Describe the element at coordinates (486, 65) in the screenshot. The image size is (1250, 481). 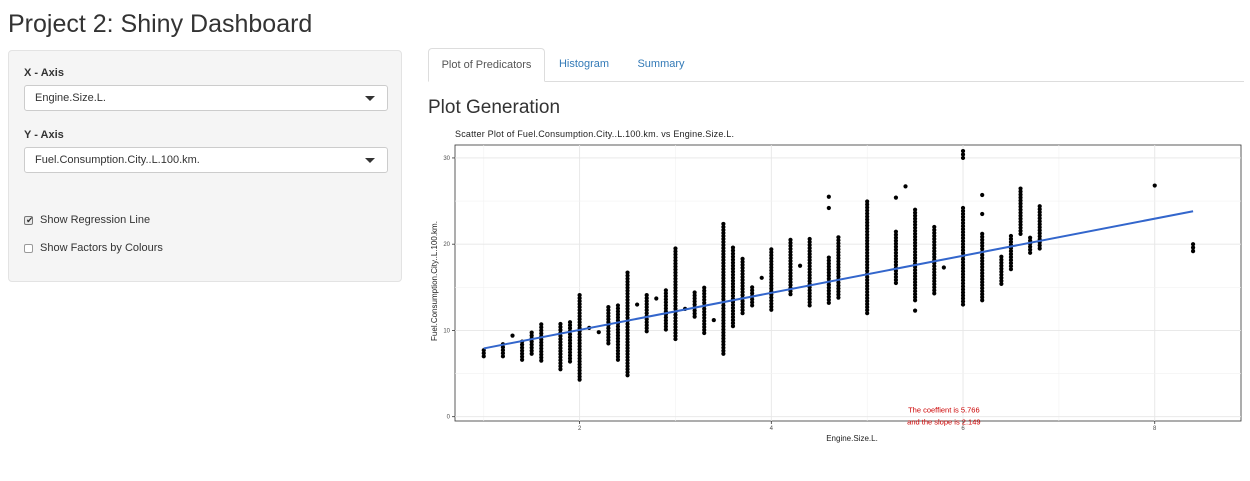
I see `tab-plot-of-predicators: Plot of Predicators` at that location.